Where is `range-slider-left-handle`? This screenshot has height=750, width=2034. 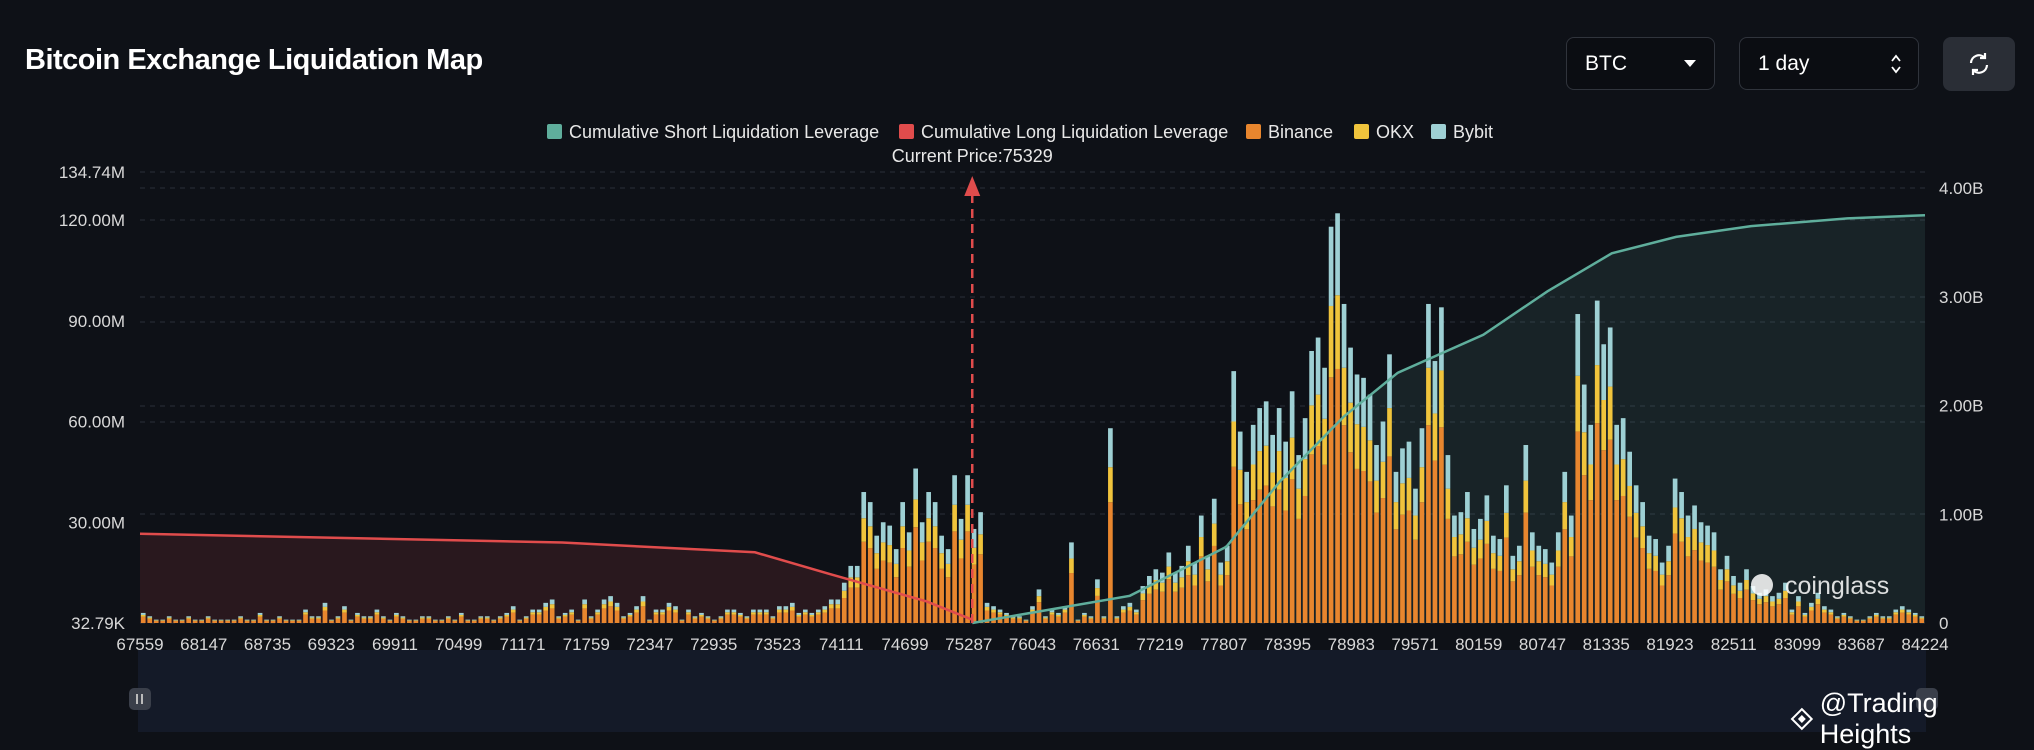
range-slider-left-handle is located at coordinates (140, 699).